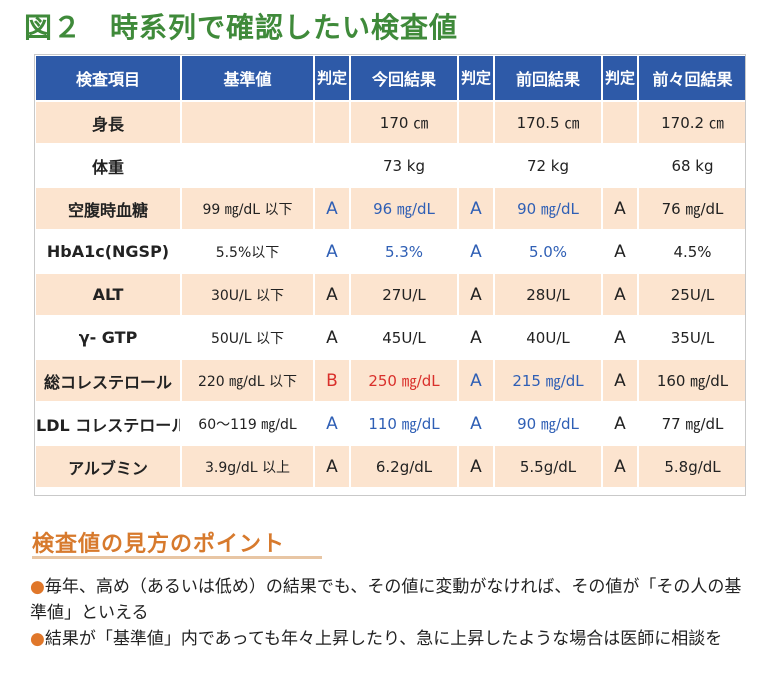 This screenshot has height=688, width=778. I want to click on current-result-cell: 96 ㎎/dL, so click(404, 208).